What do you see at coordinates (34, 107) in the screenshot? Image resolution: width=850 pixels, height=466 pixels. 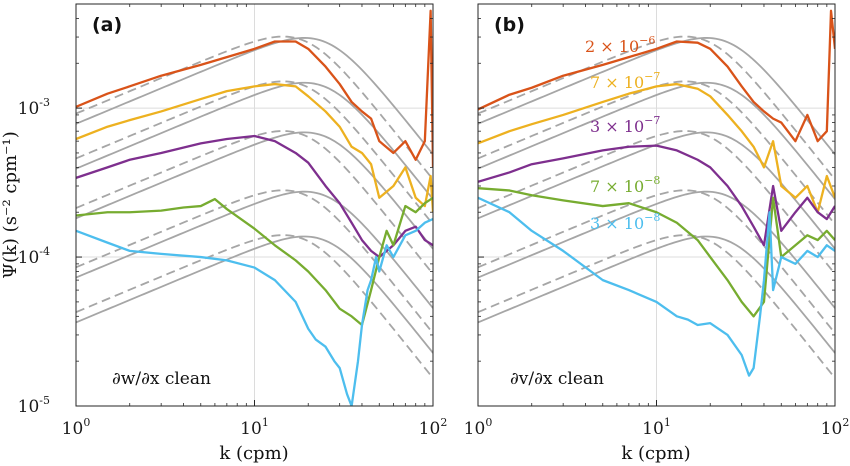 I see `y-tick-label: 10⁻³` at bounding box center [34, 107].